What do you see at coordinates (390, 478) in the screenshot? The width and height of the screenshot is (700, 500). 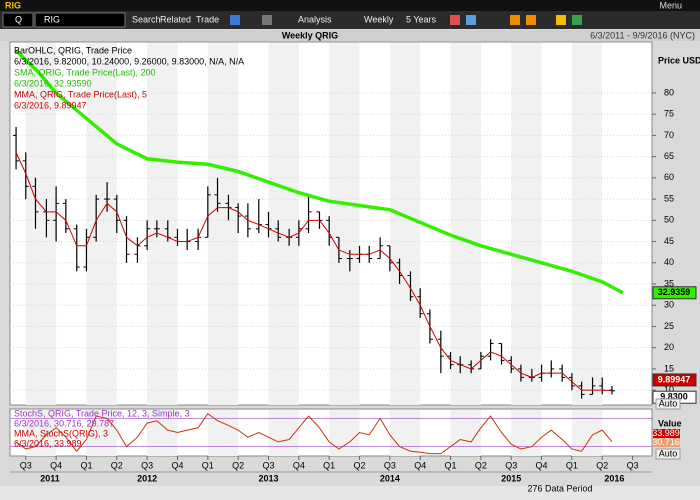 I see `year-label: 2014` at bounding box center [390, 478].